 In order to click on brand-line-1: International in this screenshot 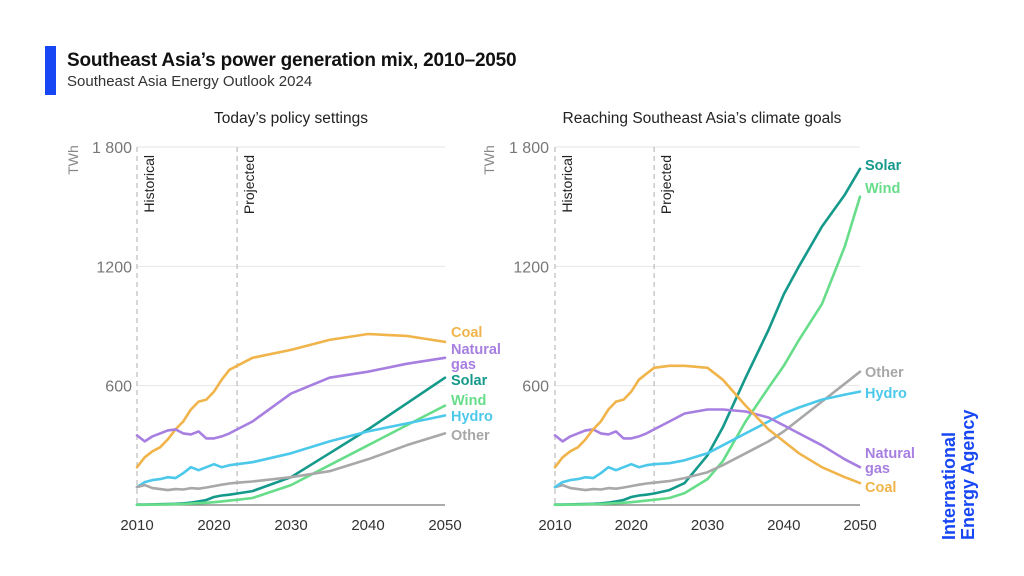, I will do `click(949, 485)`.